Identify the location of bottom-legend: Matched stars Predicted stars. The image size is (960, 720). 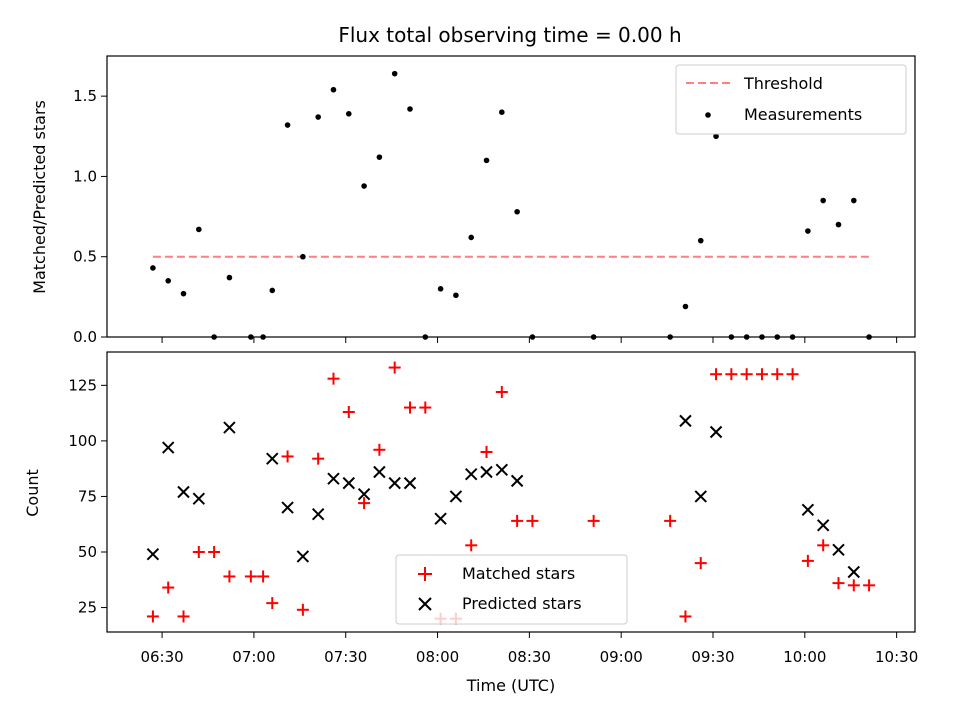
(511, 589).